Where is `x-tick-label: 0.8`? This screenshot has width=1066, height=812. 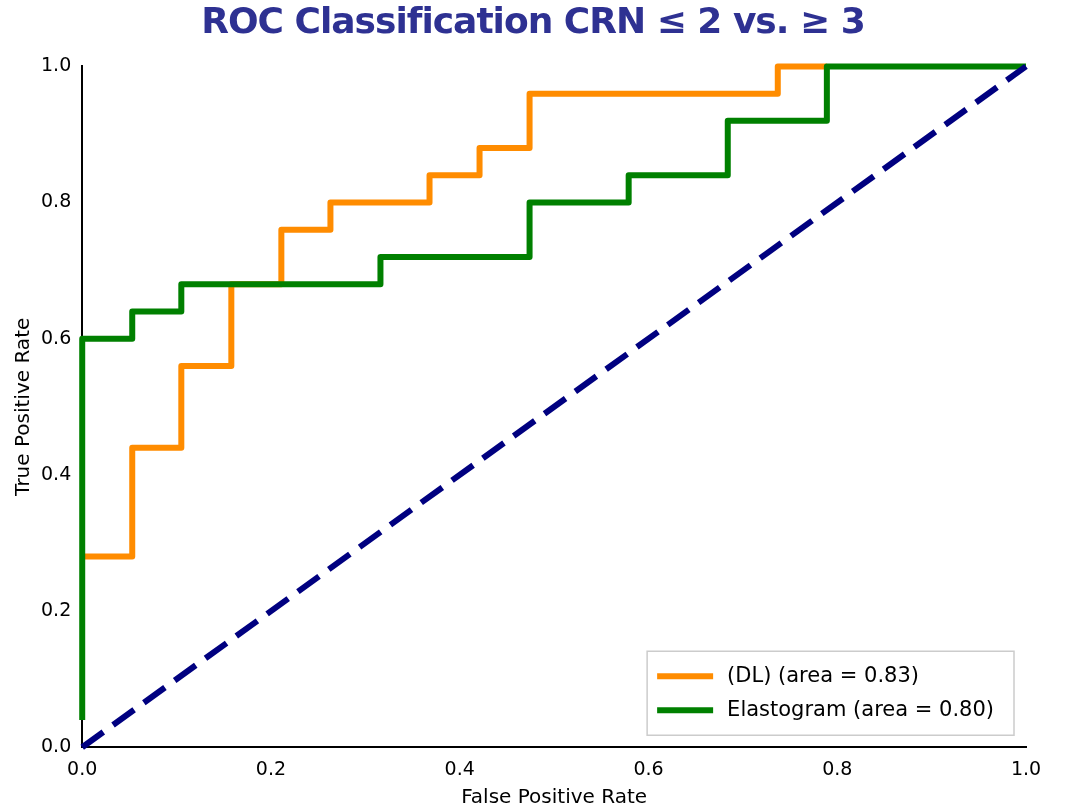
x-tick-label: 0.8 is located at coordinates (837, 767).